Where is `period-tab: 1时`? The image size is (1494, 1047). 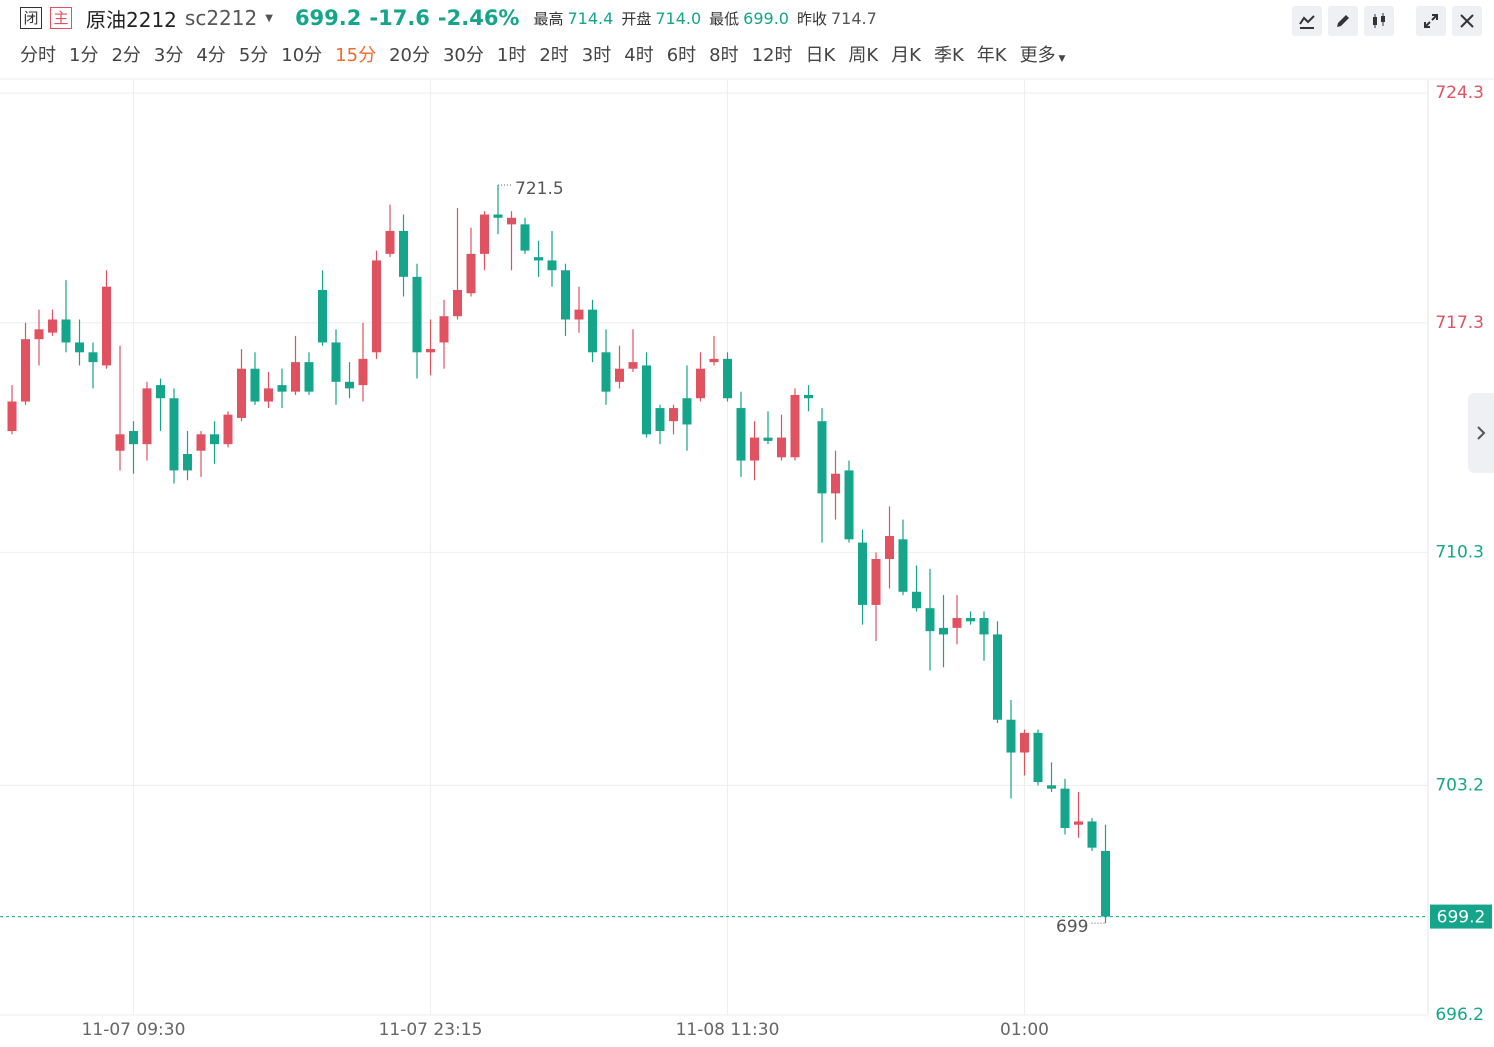 period-tab: 1时 is located at coordinates (511, 55).